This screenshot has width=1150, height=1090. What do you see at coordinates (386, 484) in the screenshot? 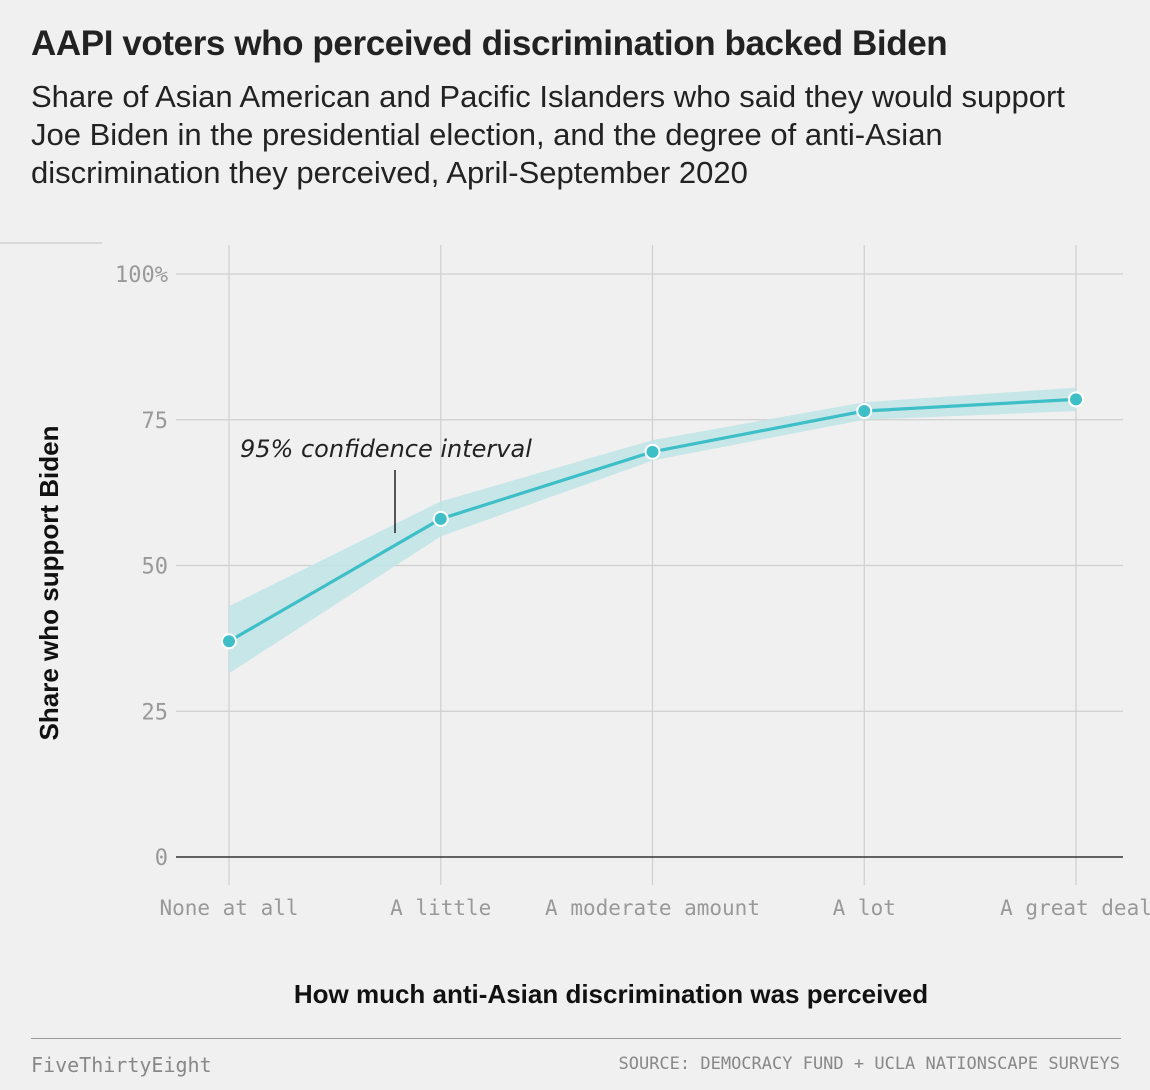
I see `annotation-layer: 95% confidence interval` at bounding box center [386, 484].